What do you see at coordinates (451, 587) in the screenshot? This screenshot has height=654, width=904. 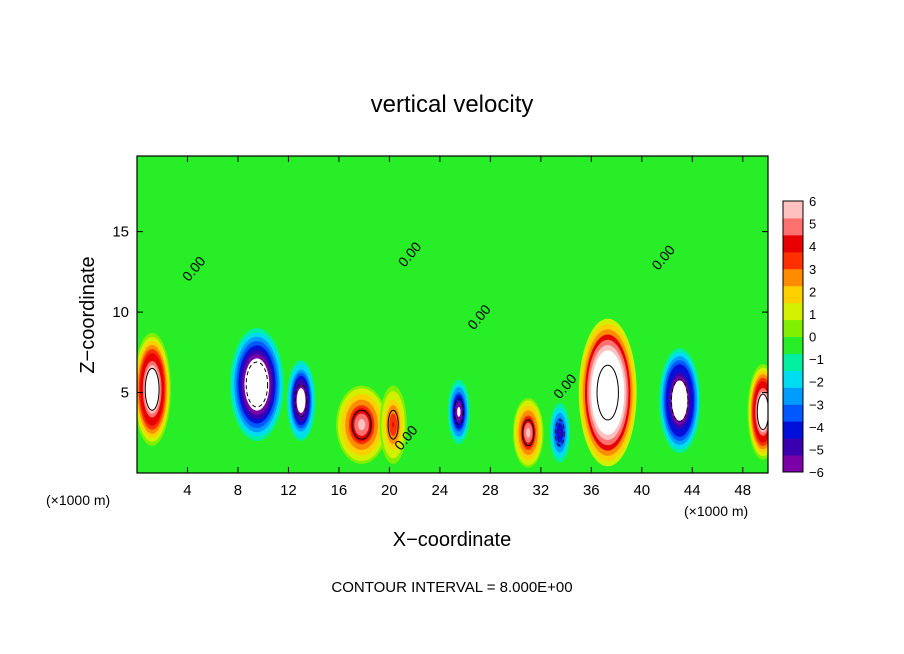 I see `contour-interval-note: CONTOUR INTERVAL = 8.000E+00` at bounding box center [451, 587].